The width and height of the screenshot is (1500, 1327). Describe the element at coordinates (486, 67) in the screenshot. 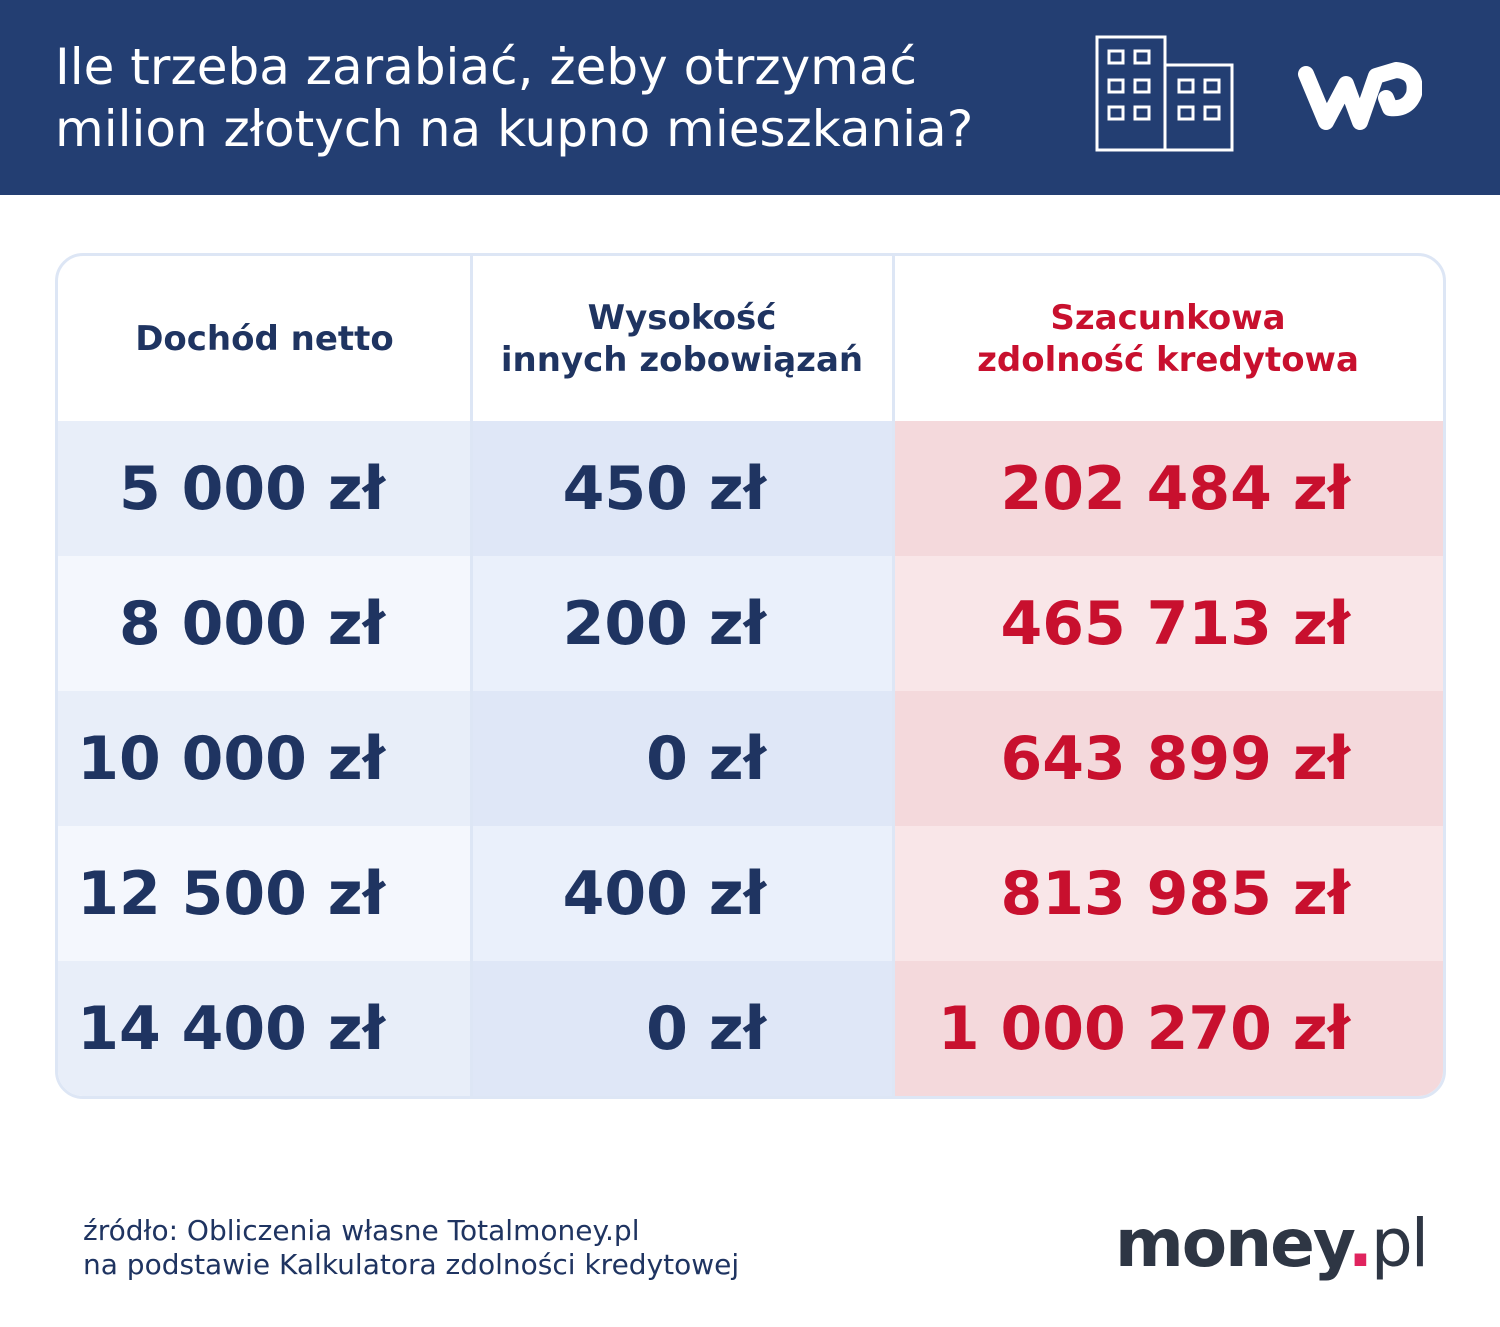

I see `title-line: Ile trzeba zarabiać, żeby otrzymać` at that location.